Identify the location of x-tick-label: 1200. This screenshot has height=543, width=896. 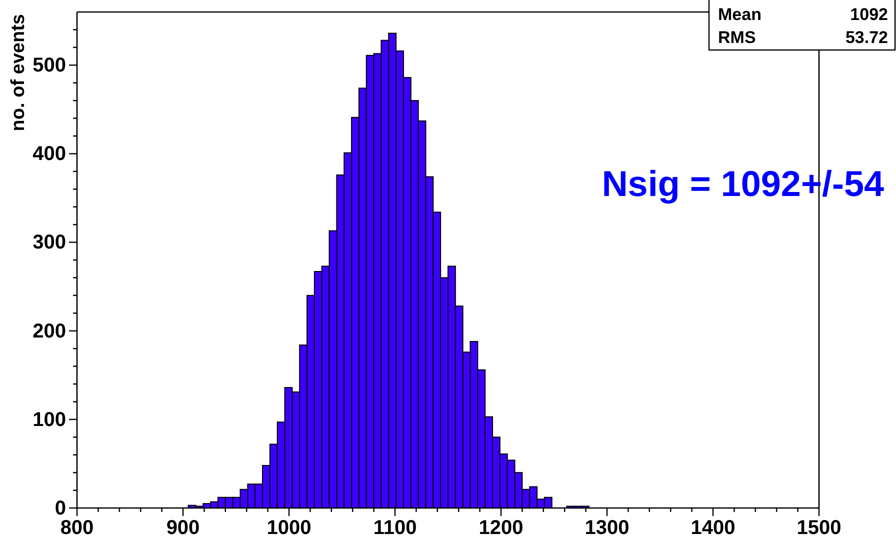
(501, 528).